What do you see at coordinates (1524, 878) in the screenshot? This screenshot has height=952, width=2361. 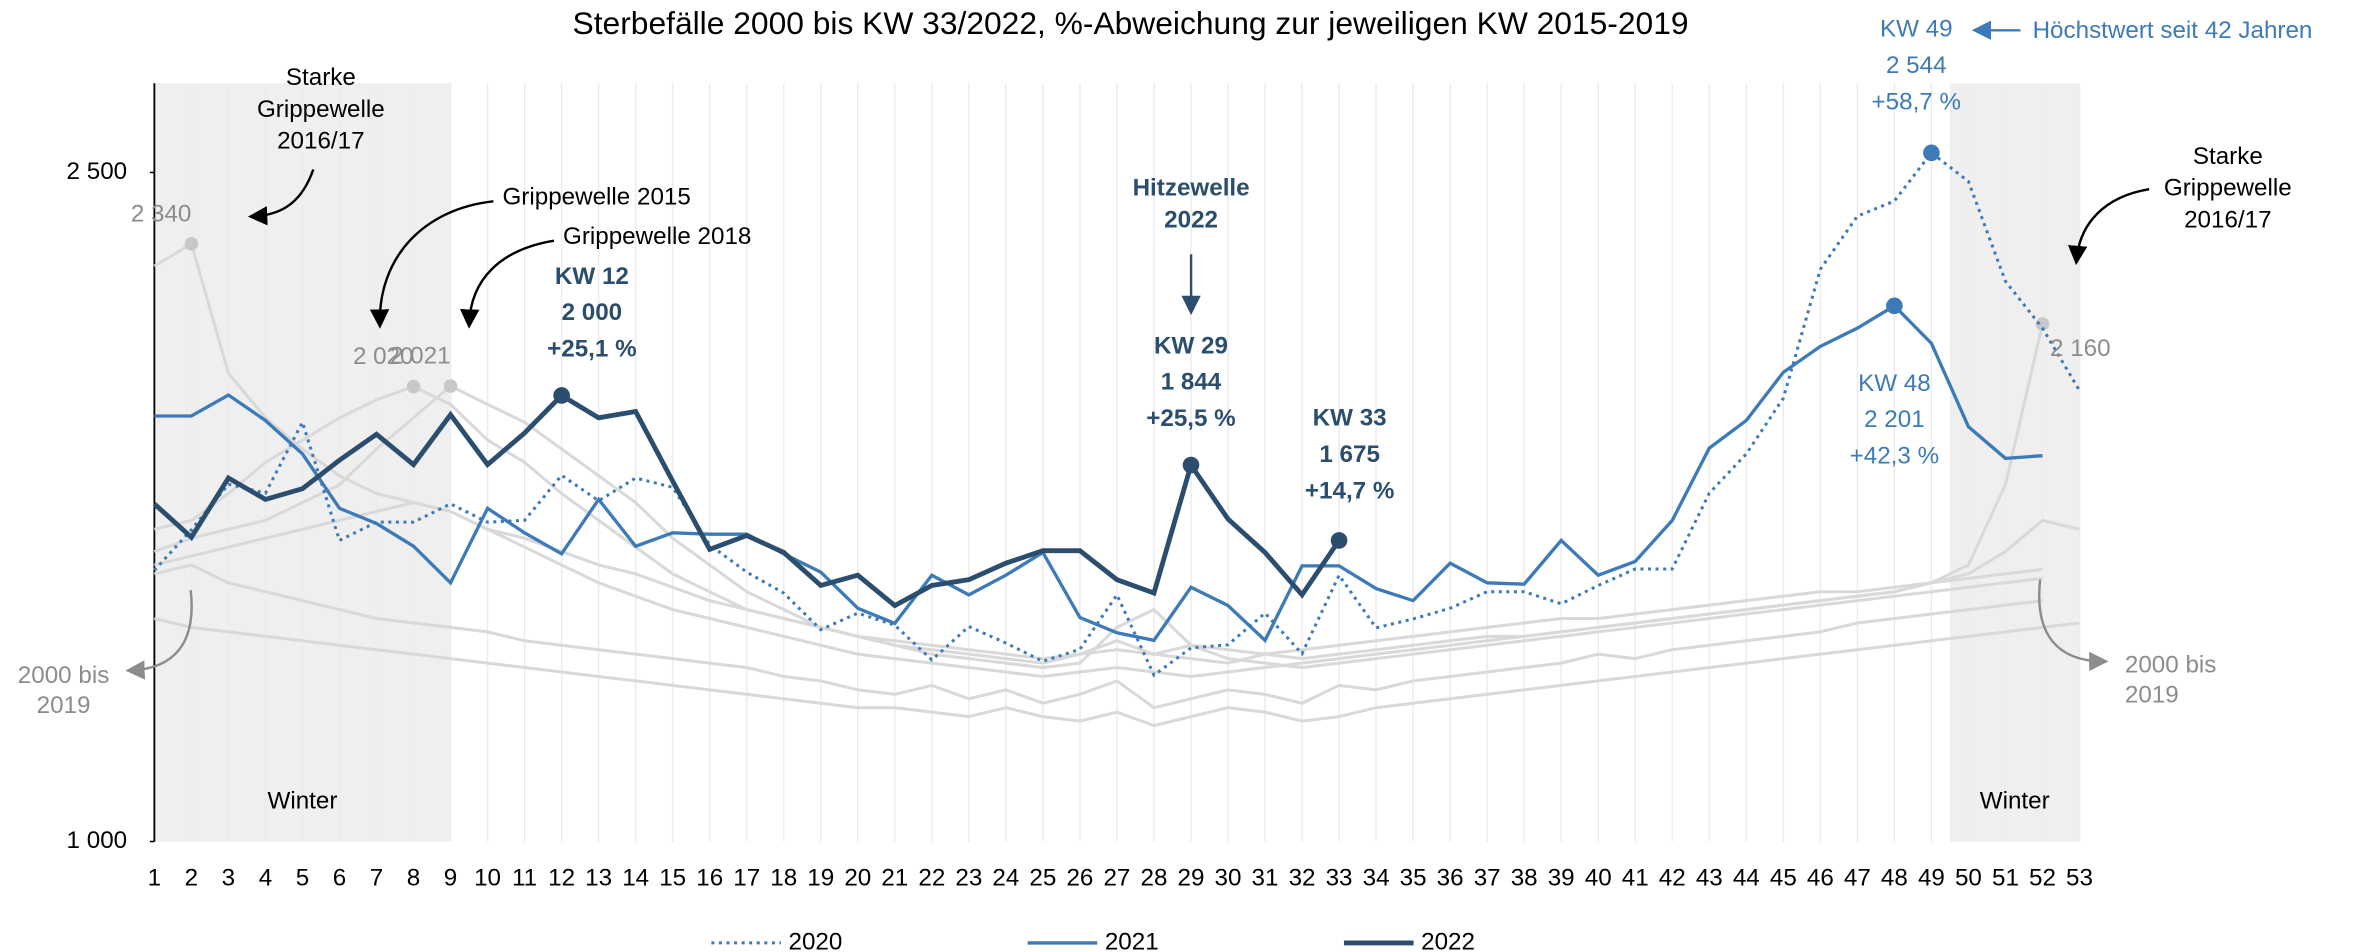 I see `x-tick-label: 38` at bounding box center [1524, 878].